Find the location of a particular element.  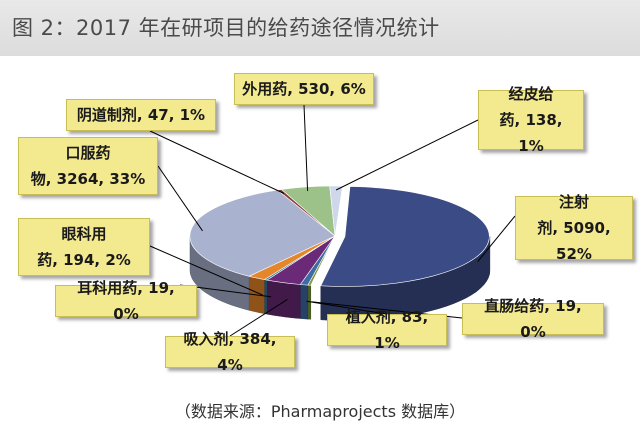

slice-label-line: 物, 3264, 33% is located at coordinates (88, 179).